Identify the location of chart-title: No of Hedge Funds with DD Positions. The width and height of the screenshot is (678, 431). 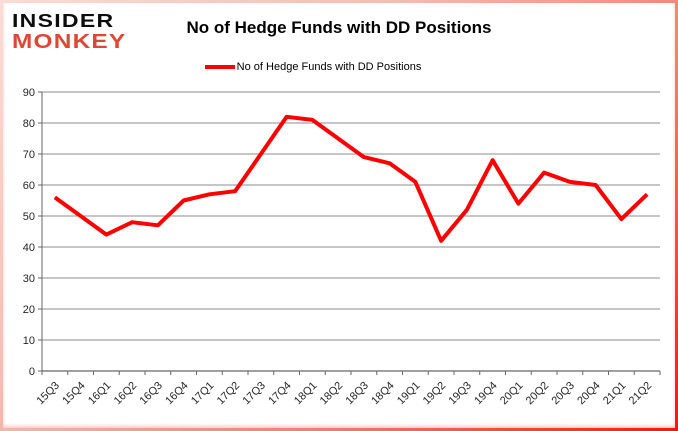
(339, 27).